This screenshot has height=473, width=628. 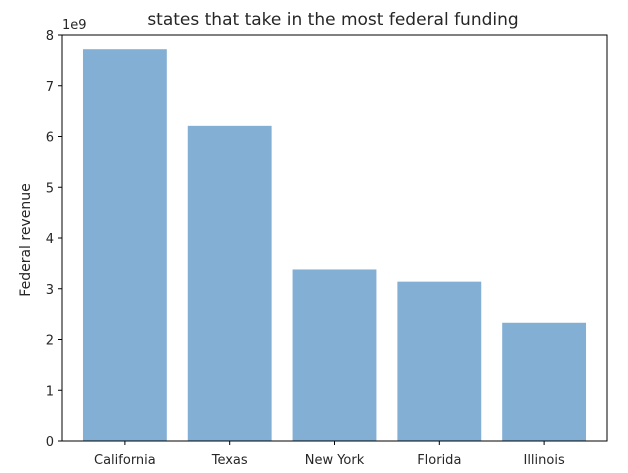 What do you see at coordinates (50, 442) in the screenshot?
I see `y-tick-label: 0` at bounding box center [50, 442].